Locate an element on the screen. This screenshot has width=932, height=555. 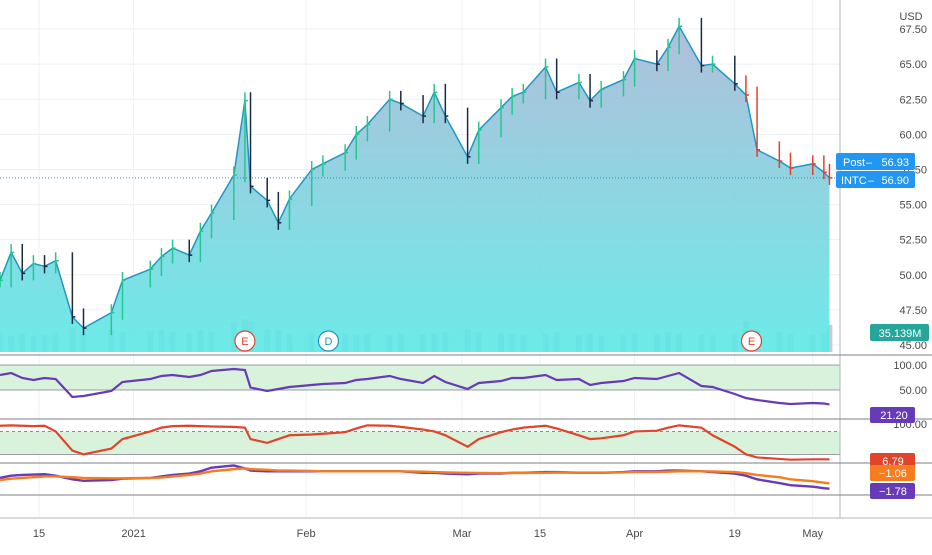
currency-label: USD is located at coordinates (910, 17).